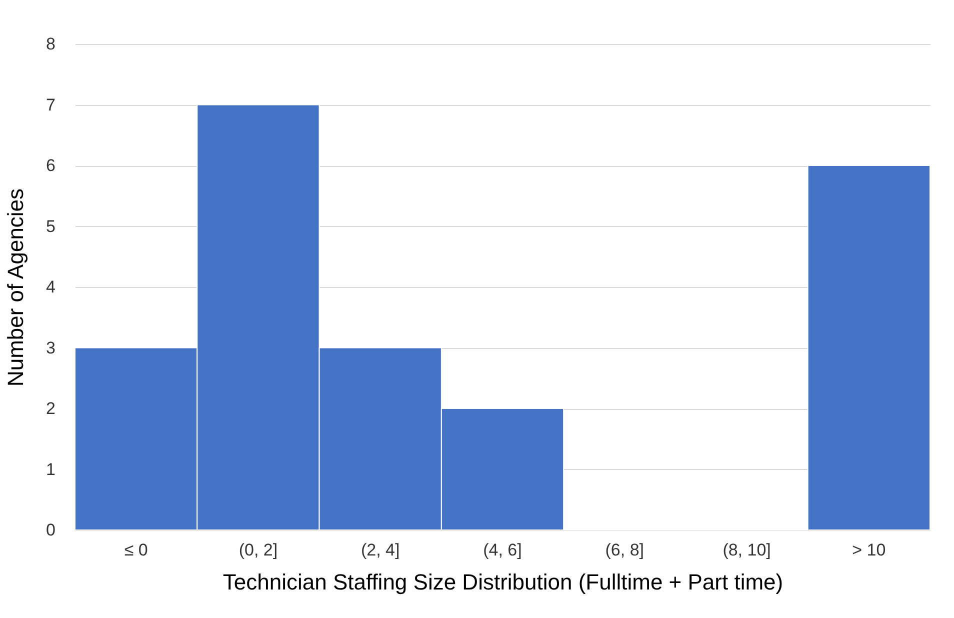 The height and width of the screenshot is (618, 954). Describe the element at coordinates (624, 550) in the screenshot. I see `x-tick-label: (6, 8]` at that location.